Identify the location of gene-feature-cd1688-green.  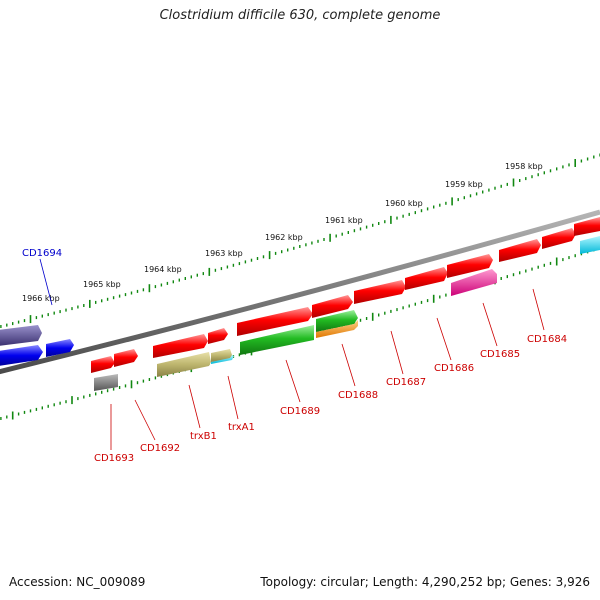
(337, 321).